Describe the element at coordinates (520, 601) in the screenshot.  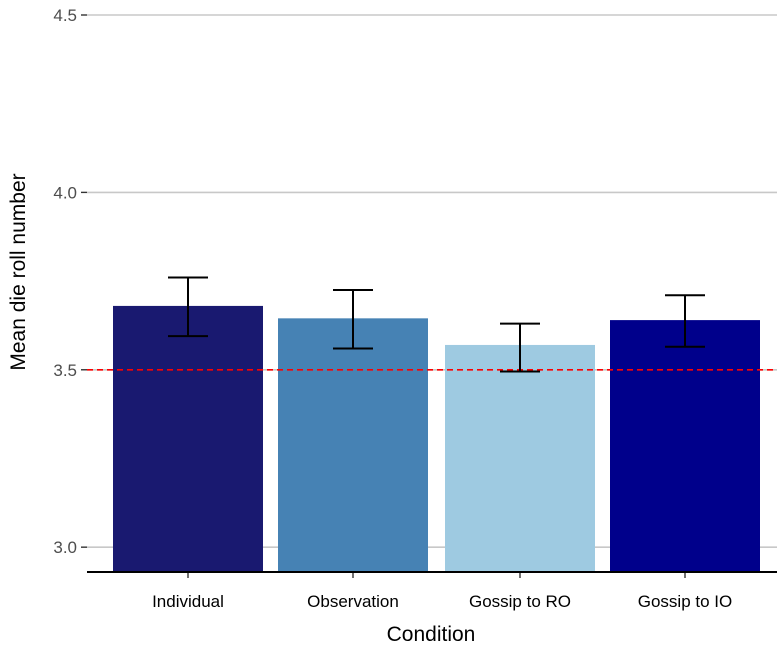
I see `x-tick-label: Gossip to RO` at that location.